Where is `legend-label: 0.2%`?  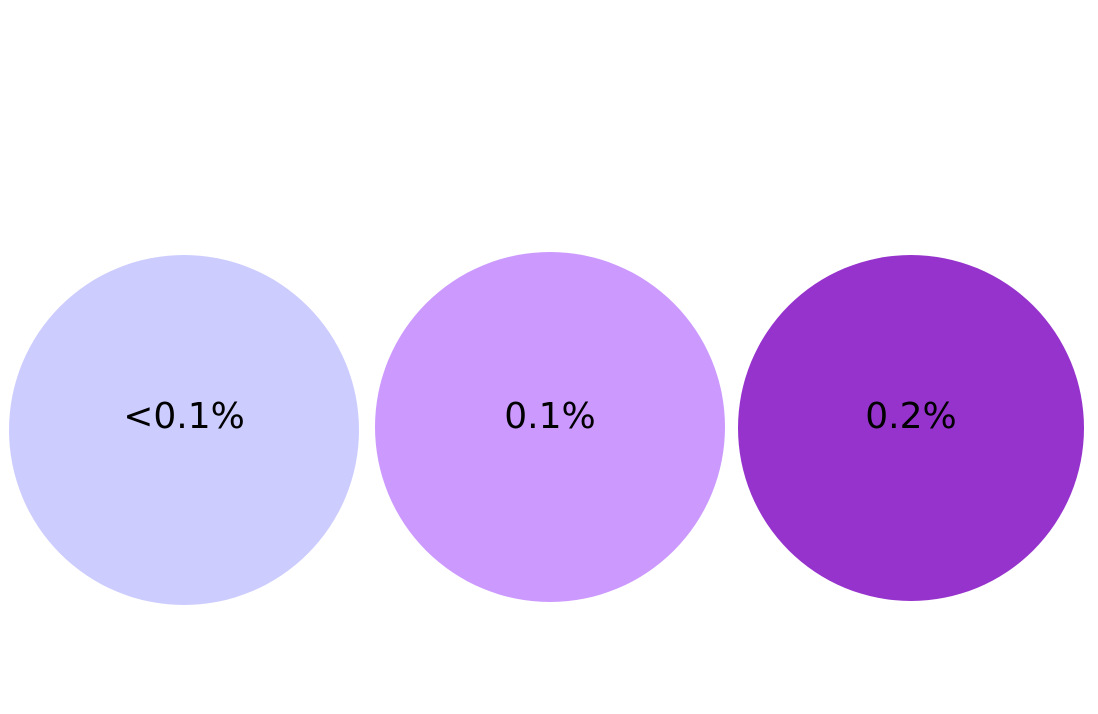 legend-label: 0.2% is located at coordinates (910, 416).